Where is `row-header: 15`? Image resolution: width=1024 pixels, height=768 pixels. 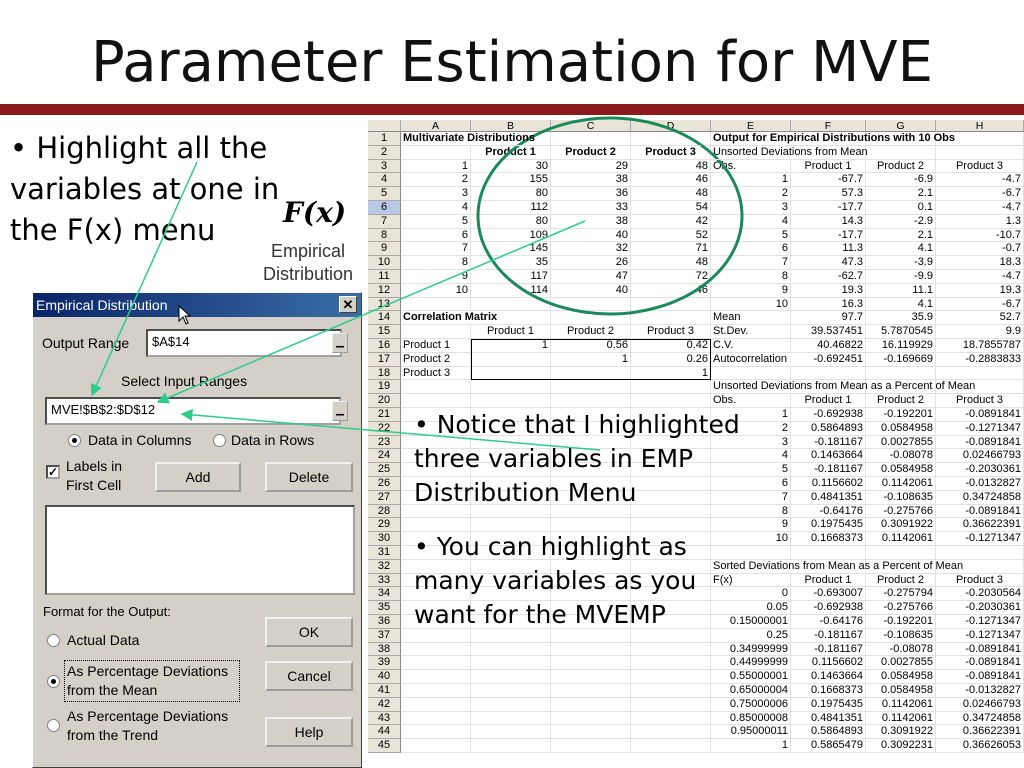
row-header: 15 is located at coordinates (384, 332).